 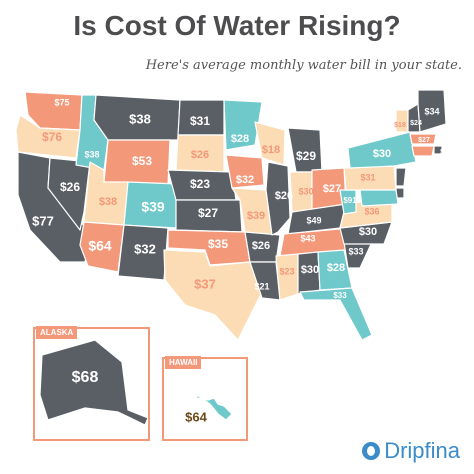 What do you see at coordinates (423, 151) in the screenshot?
I see `state-ct` at bounding box center [423, 151].